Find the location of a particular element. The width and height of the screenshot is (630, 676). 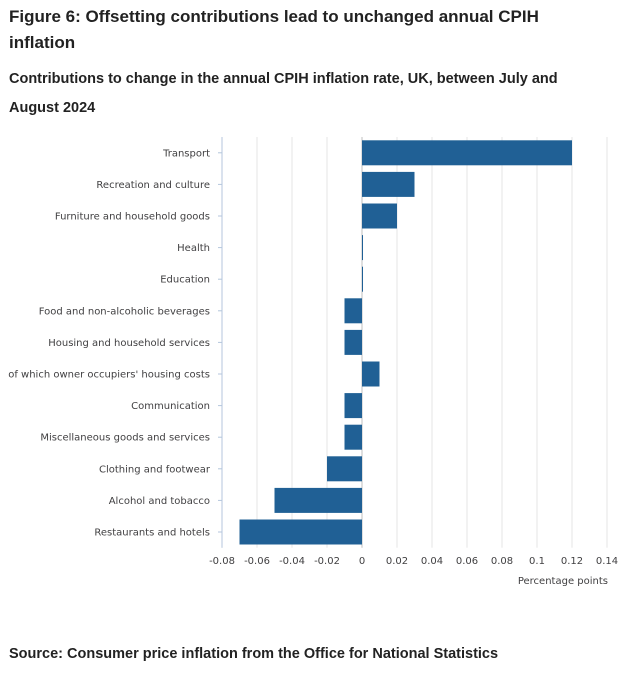

category-label: Health is located at coordinates (193, 248).